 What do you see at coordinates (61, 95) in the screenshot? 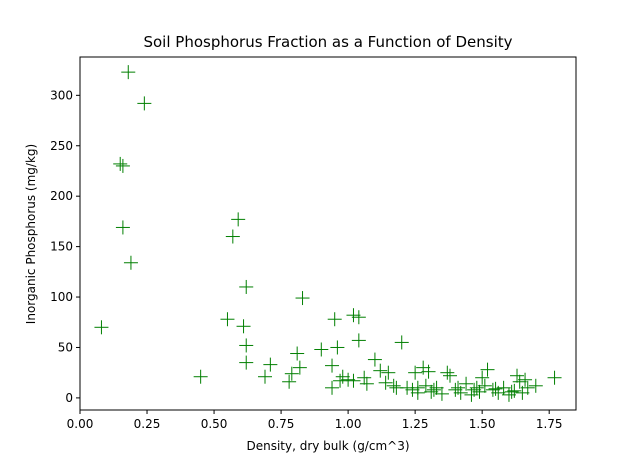
I see `y-tick-label: 300` at bounding box center [61, 95].